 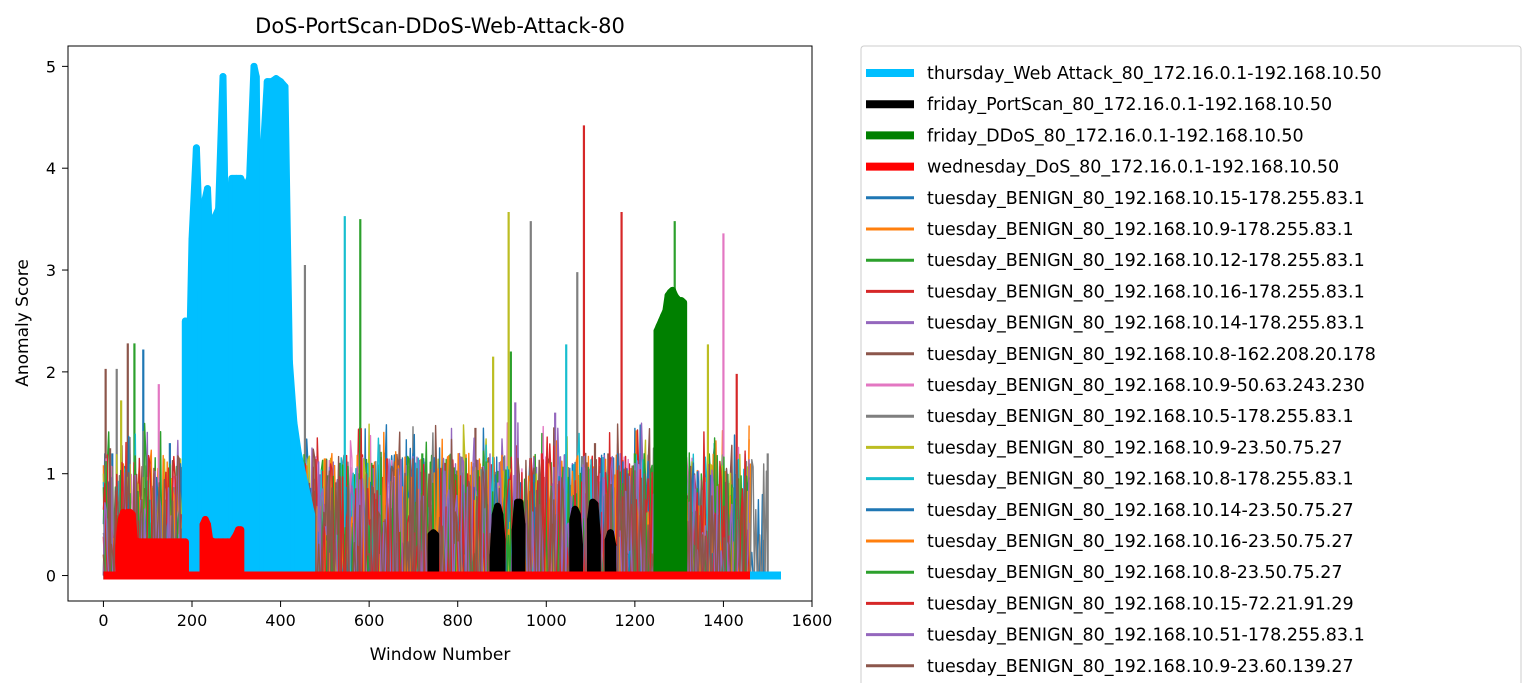 I want to click on x-tick-label: 600, so click(x=369, y=620).